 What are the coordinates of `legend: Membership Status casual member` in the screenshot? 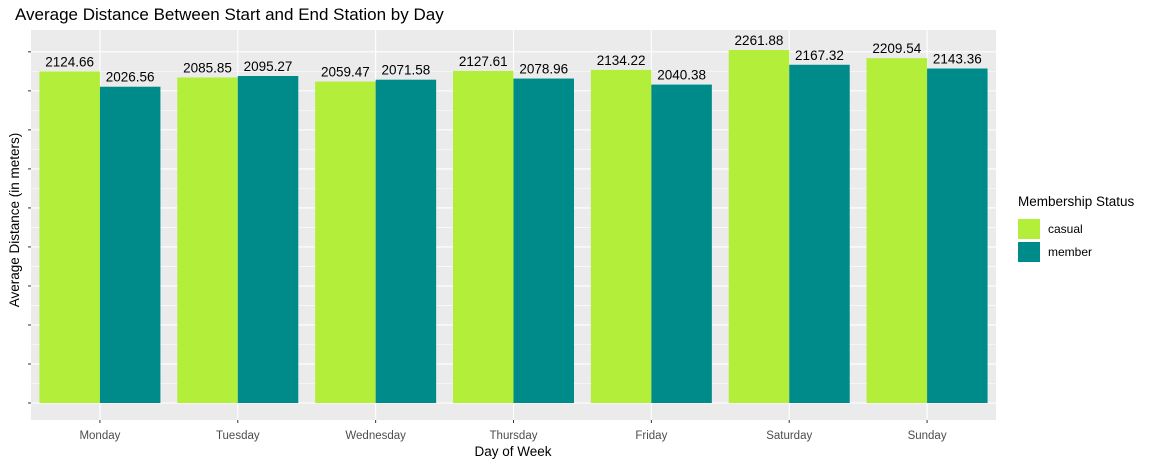 It's located at (1076, 228).